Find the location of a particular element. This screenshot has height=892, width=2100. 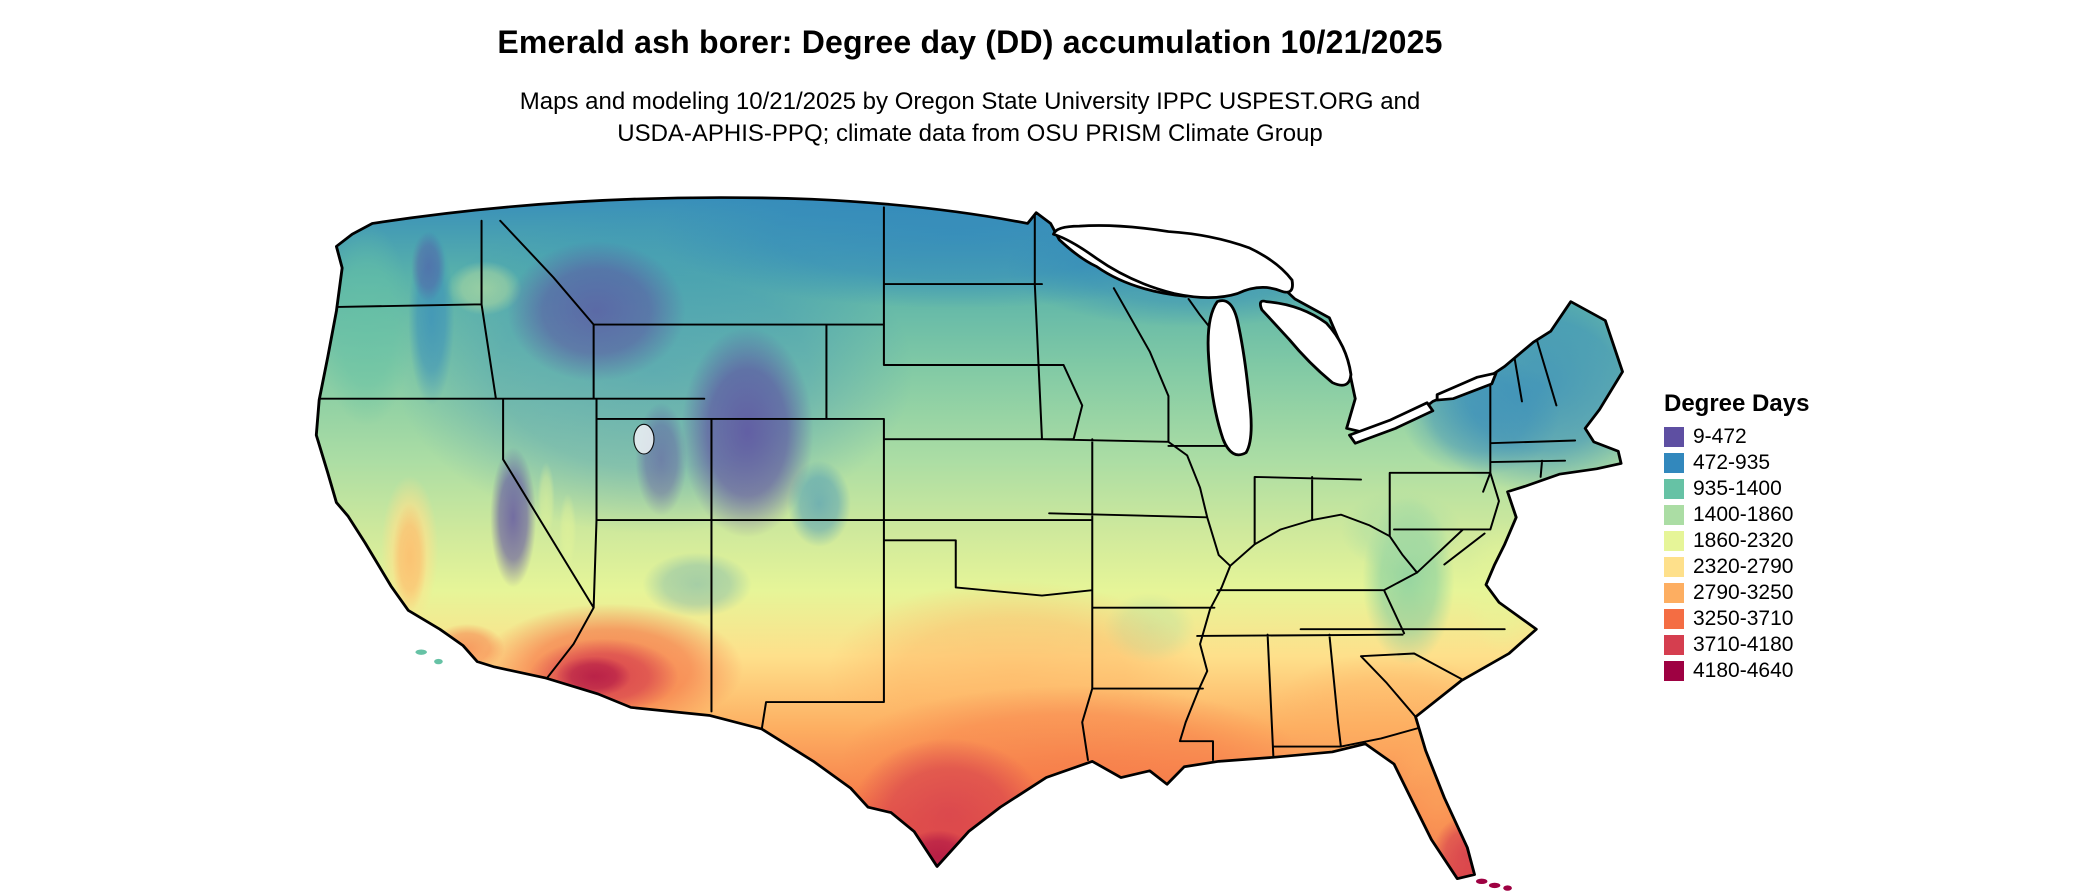

legend-item: 3710-4180 is located at coordinates (1736, 645).